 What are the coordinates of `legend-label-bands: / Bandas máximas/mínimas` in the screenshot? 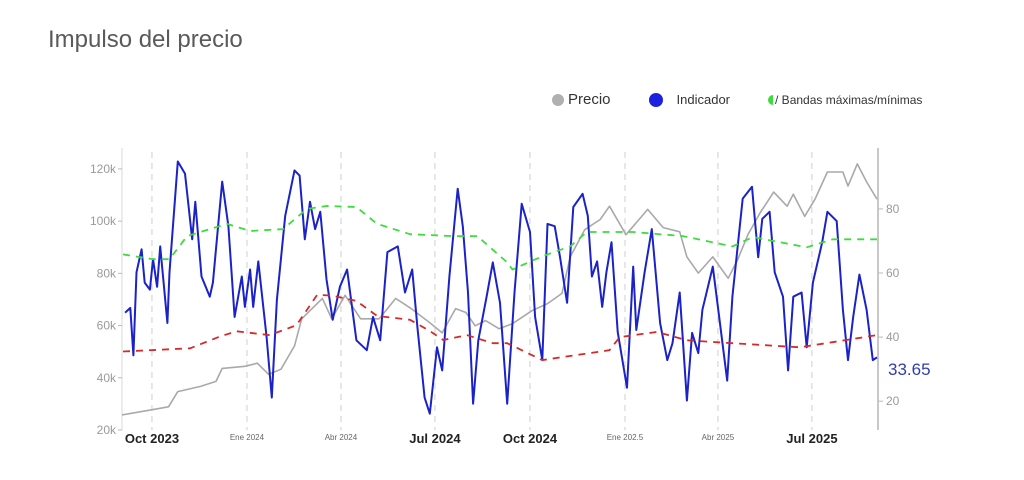 It's located at (849, 99).